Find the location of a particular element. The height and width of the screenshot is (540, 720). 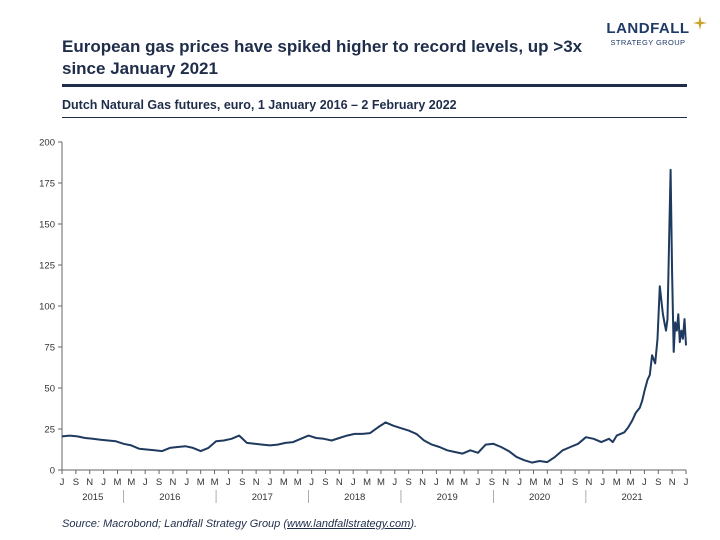

y-tick-label: 0 is located at coordinates (52, 471).